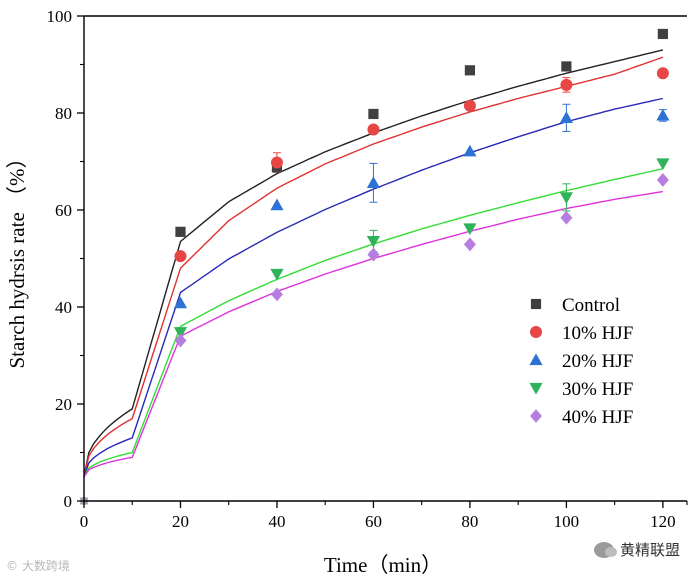  What do you see at coordinates (536, 304) in the screenshot?
I see `legend-marker-control` at bounding box center [536, 304].